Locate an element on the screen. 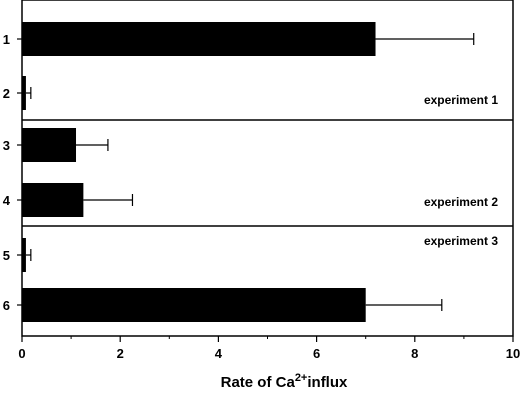 This screenshot has width=520, height=405. x-axis-label: Rate of Ca2+influx is located at coordinates (284, 381).